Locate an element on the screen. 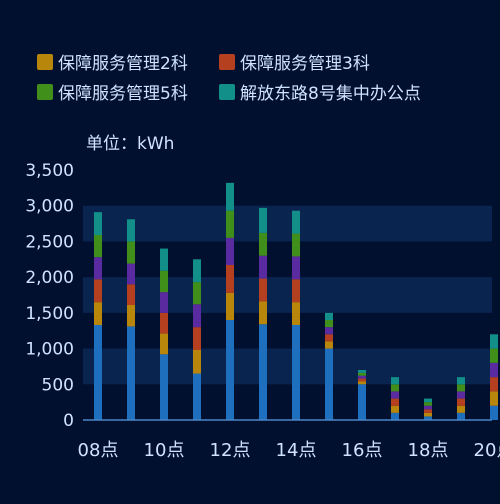 The width and height of the screenshot is (500, 504). y-tick-label: 0 is located at coordinates (68, 421).